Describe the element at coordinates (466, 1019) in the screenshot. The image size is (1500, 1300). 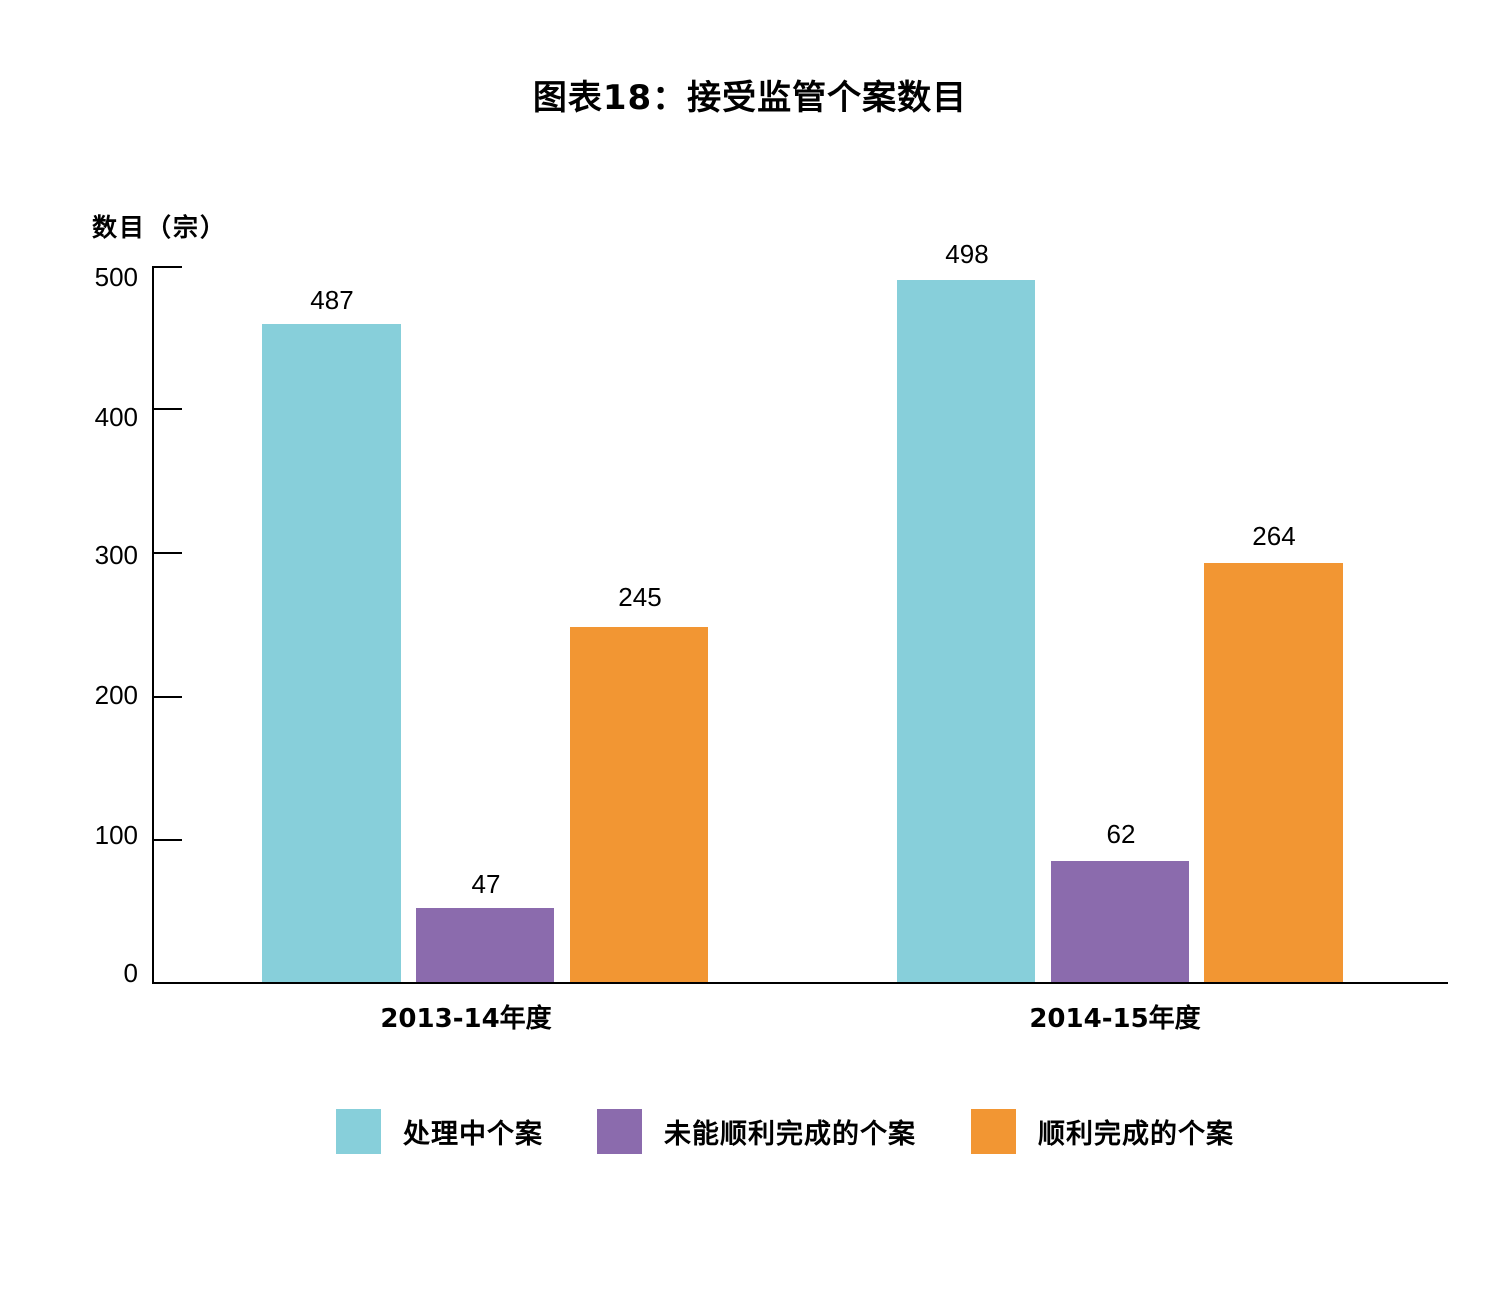
I see `x-category-2013-14: 2013-14年度` at that location.